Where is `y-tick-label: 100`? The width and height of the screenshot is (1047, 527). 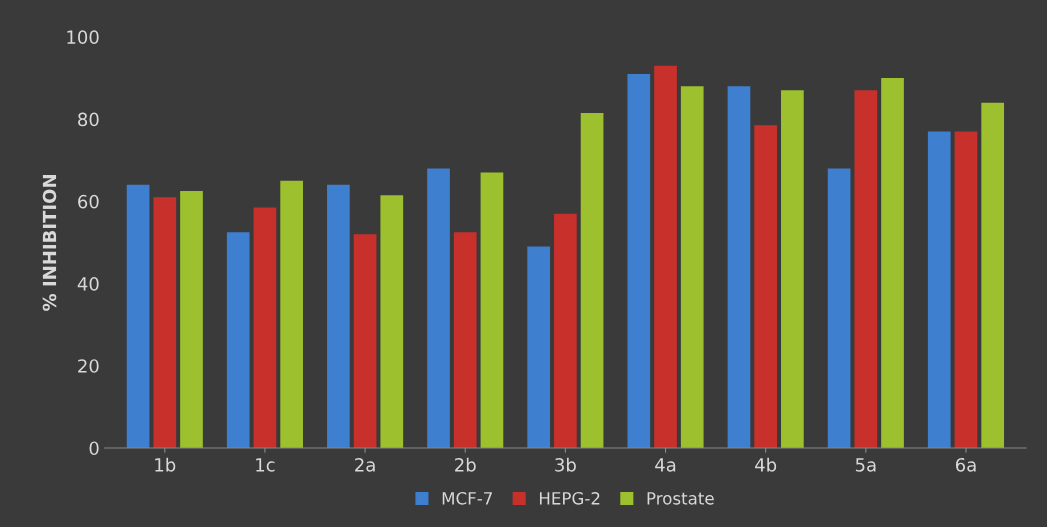
y-tick-label: 100 is located at coordinates (83, 37).